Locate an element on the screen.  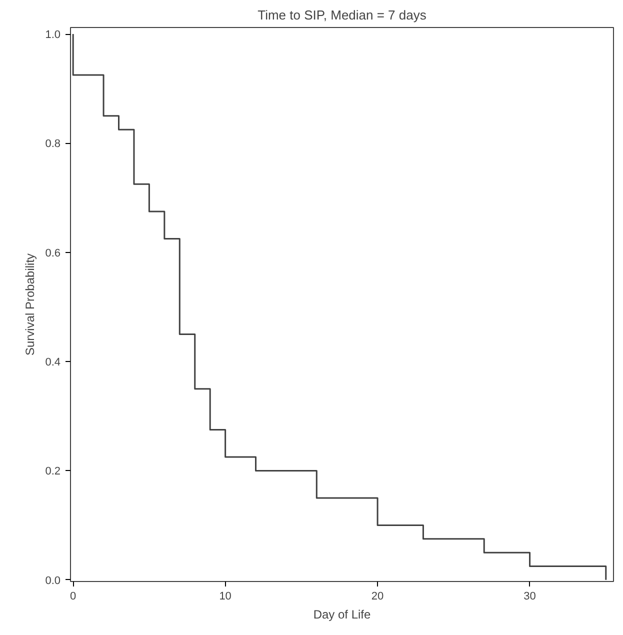
y-tick-label: 0.0 is located at coordinates (53, 580).